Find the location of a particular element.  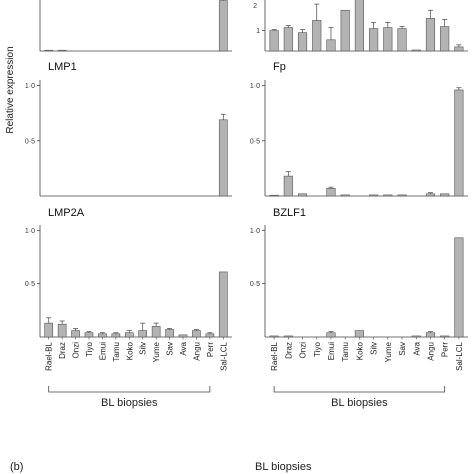

y-axis-label: Relative expression is located at coordinates (10, 89).